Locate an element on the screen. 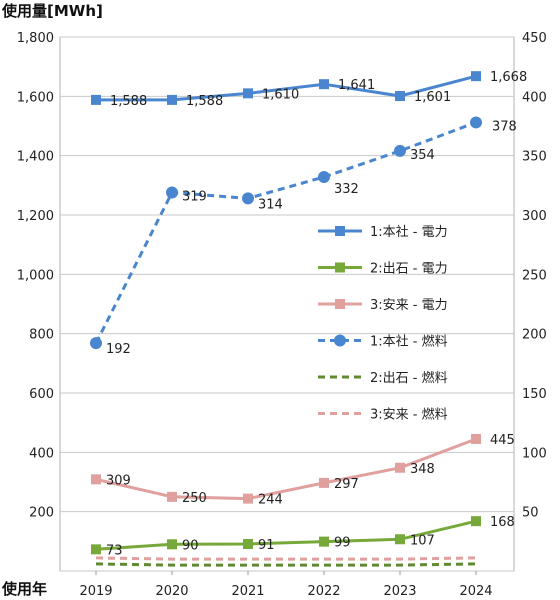  y-right-tick-label: 350 is located at coordinates (534, 157).